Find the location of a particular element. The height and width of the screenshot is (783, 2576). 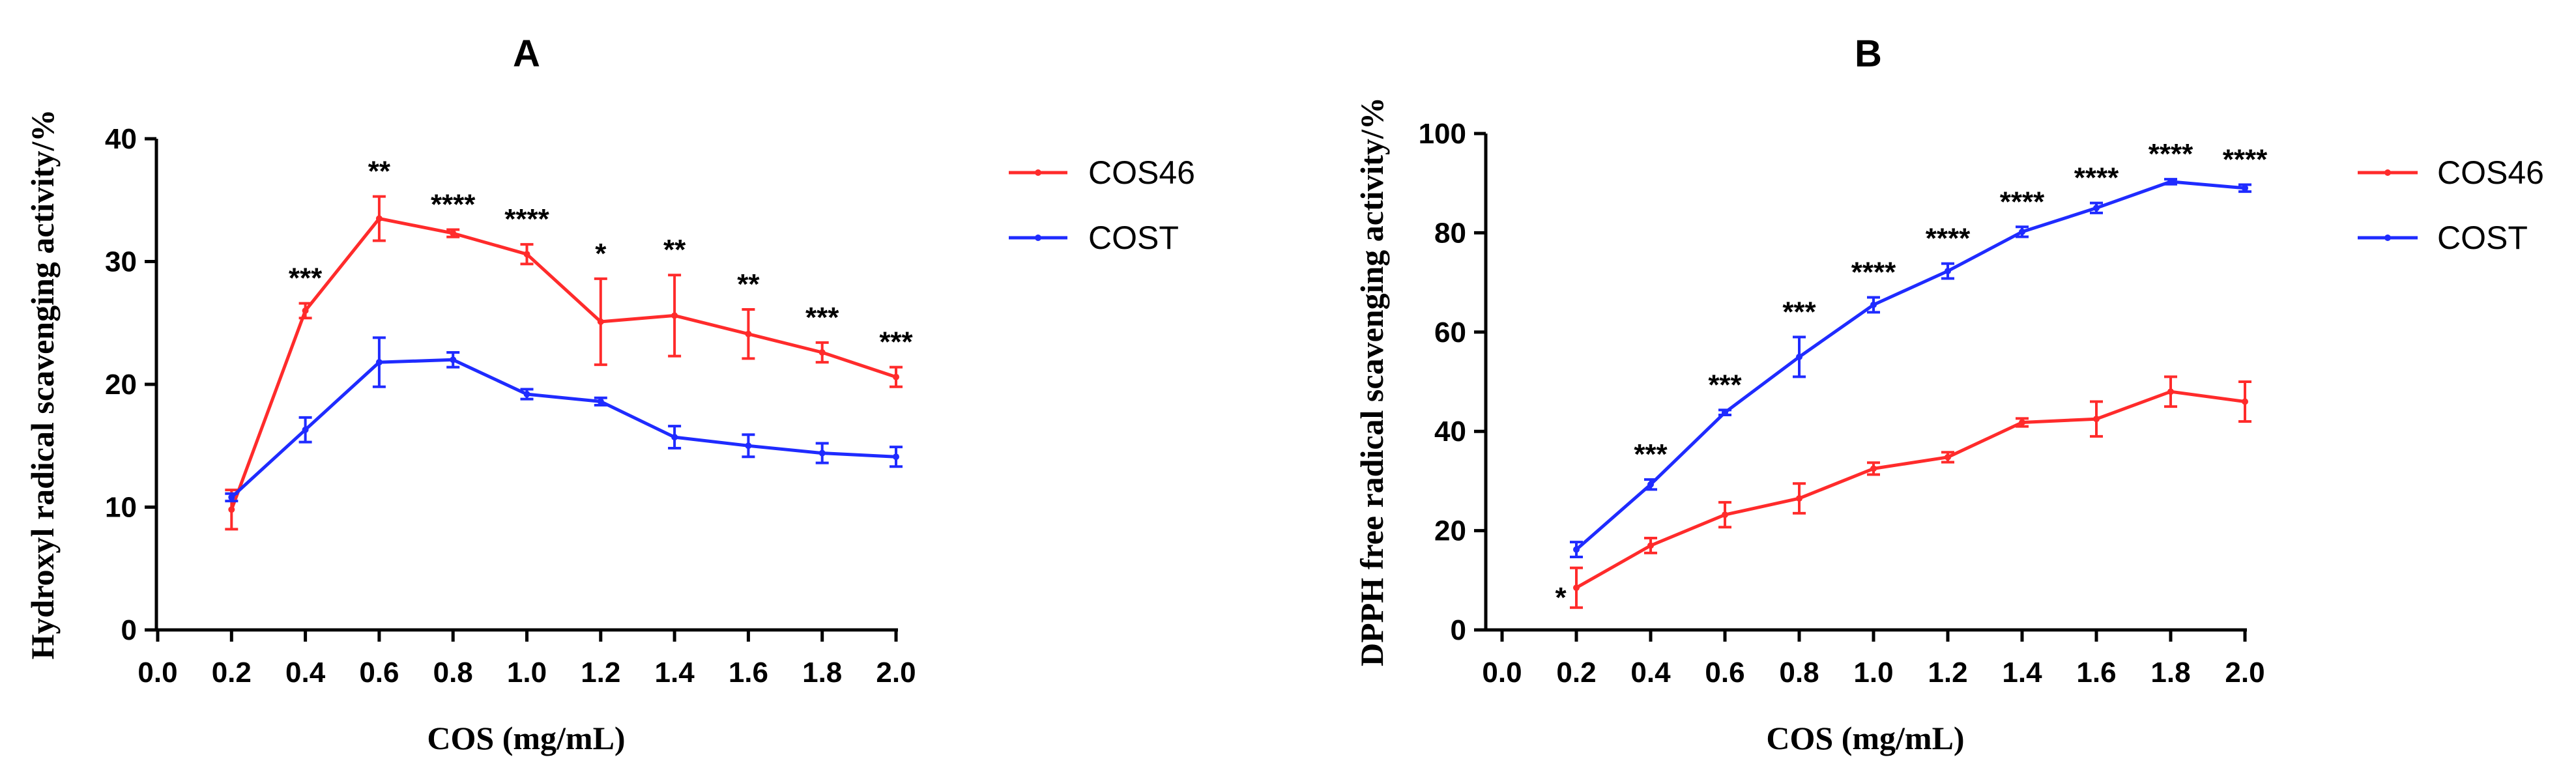

x-tick-label: 0.2 is located at coordinates (1576, 673).